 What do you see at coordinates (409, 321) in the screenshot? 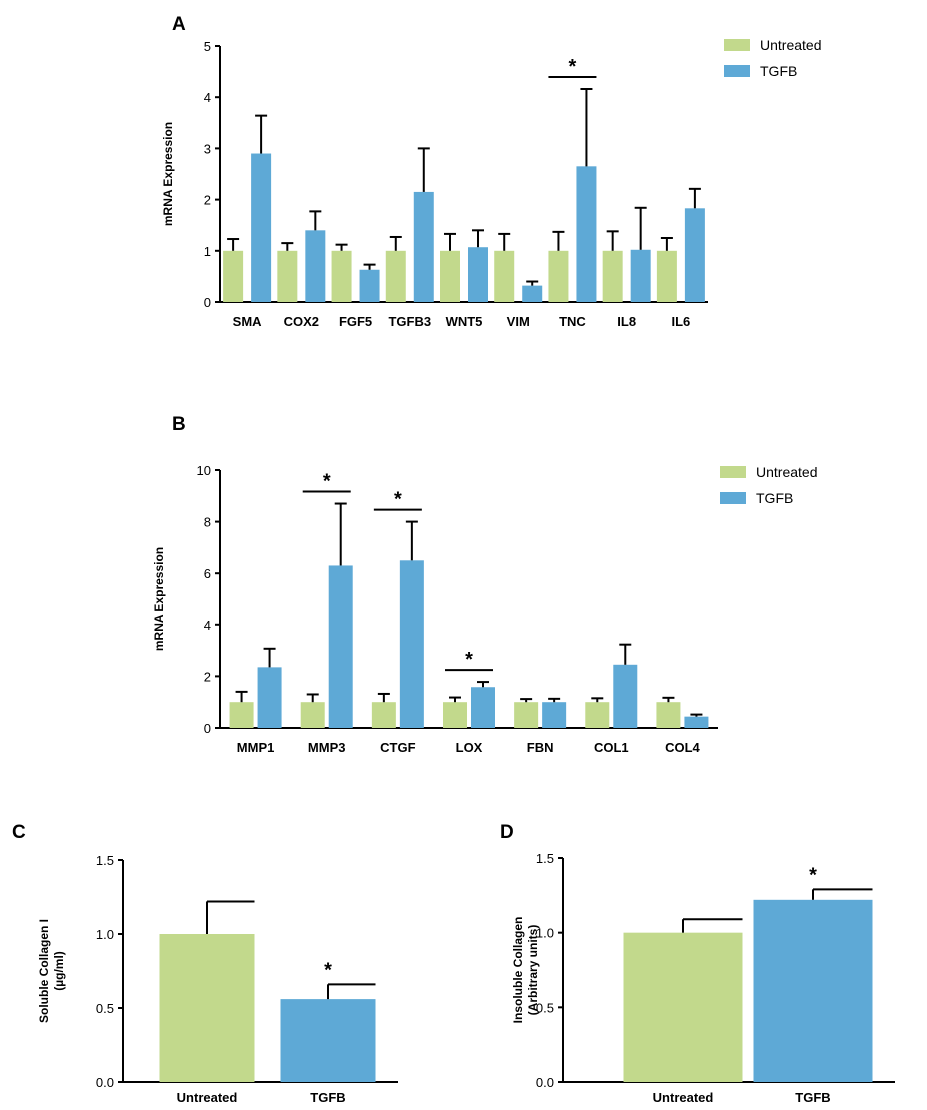
I see `panel-a-category-label: TGFB3` at bounding box center [409, 321].